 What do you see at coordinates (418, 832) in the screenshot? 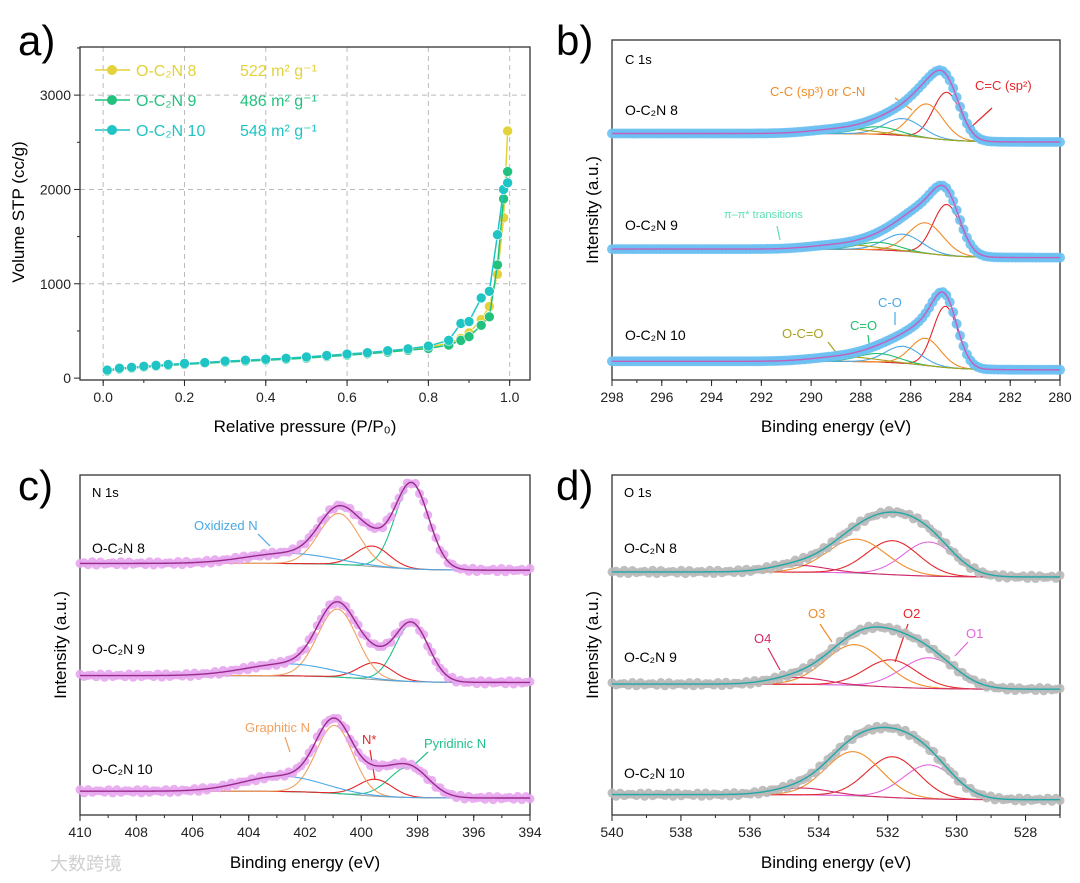
I see `x-tick-label: 398` at bounding box center [418, 832].